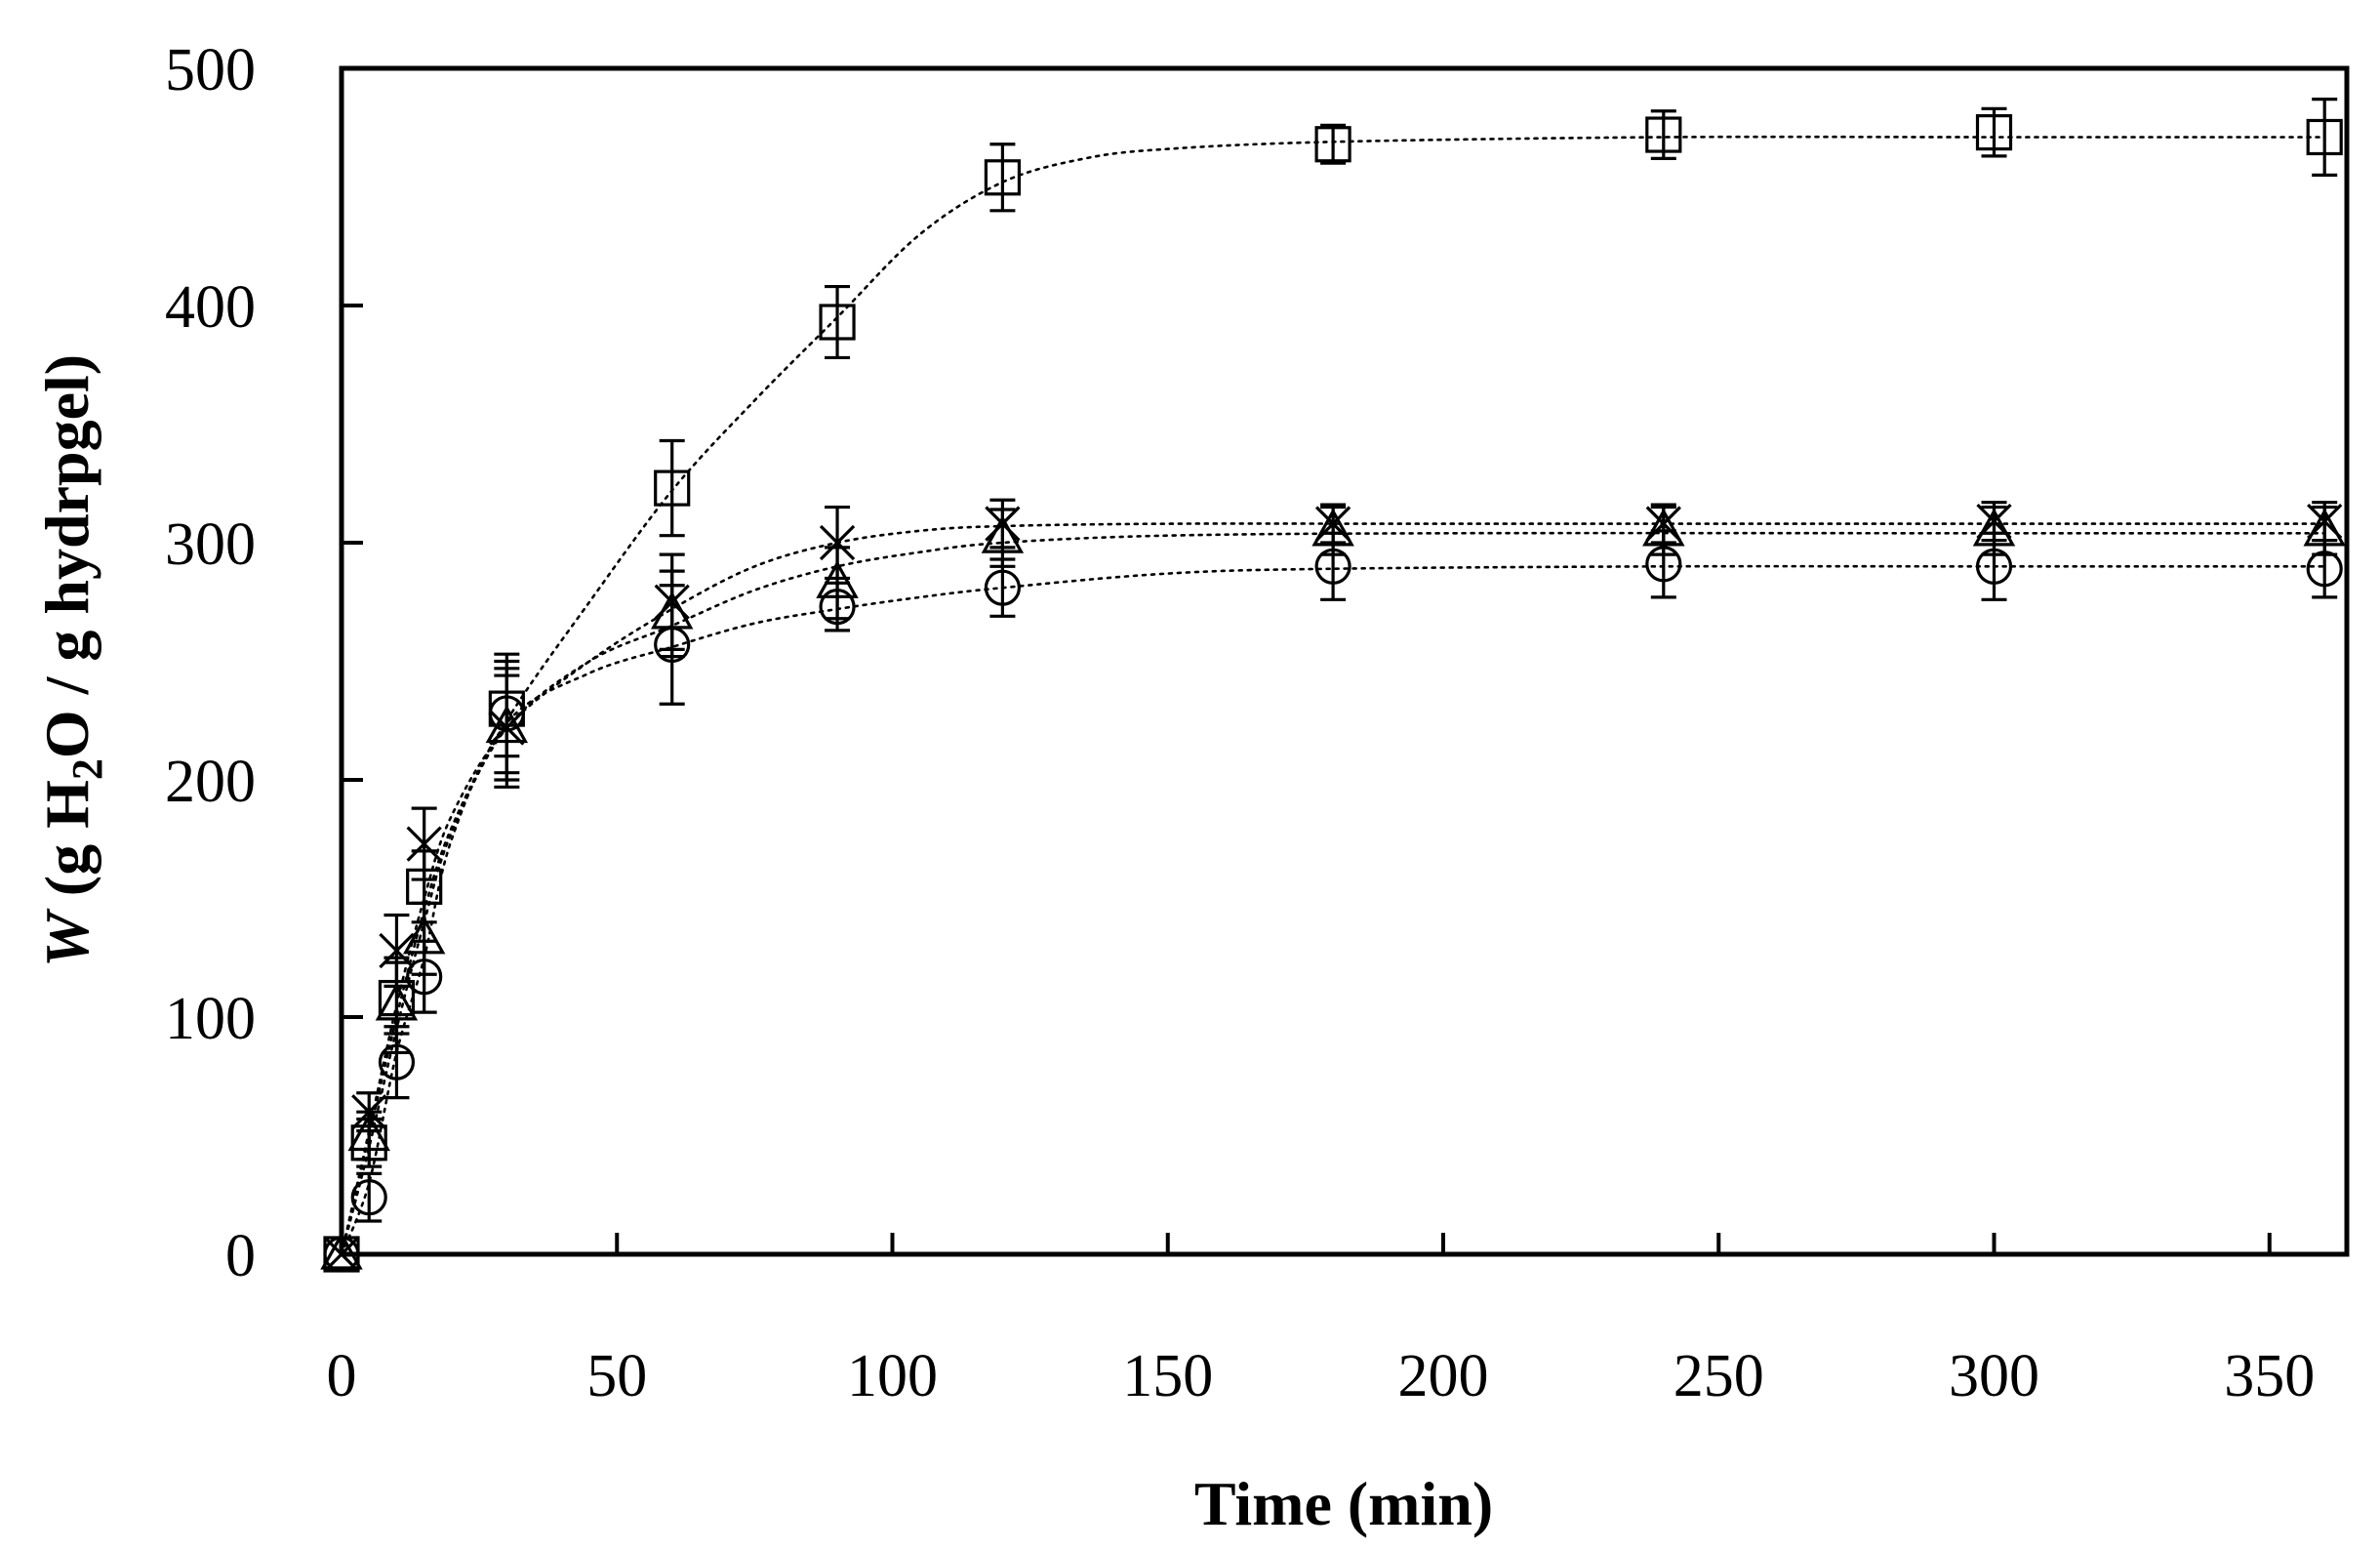 The width and height of the screenshot is (2380, 1550). What do you see at coordinates (1443, 1376) in the screenshot?
I see `x-tick-label: 200` at bounding box center [1443, 1376].